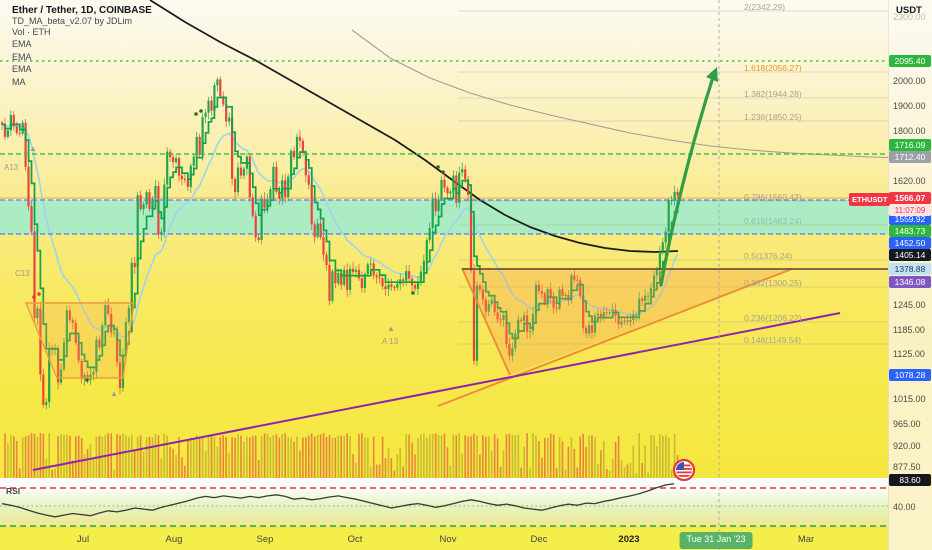 The height and width of the screenshot is (550, 932). I want to click on price-axis-badge: 1452.50, so click(910, 243).